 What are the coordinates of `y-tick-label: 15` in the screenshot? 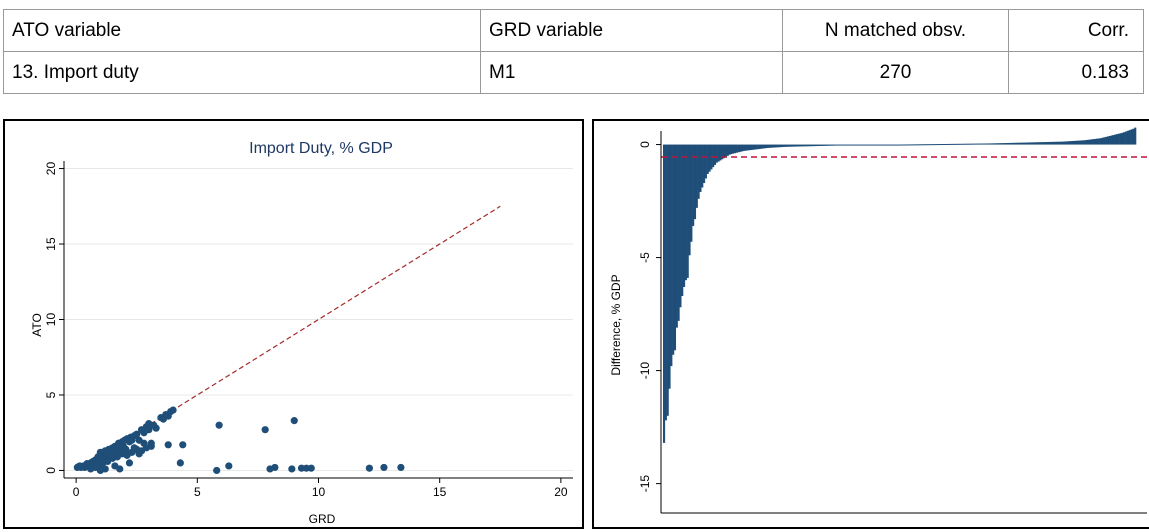 It's located at (51, 244).